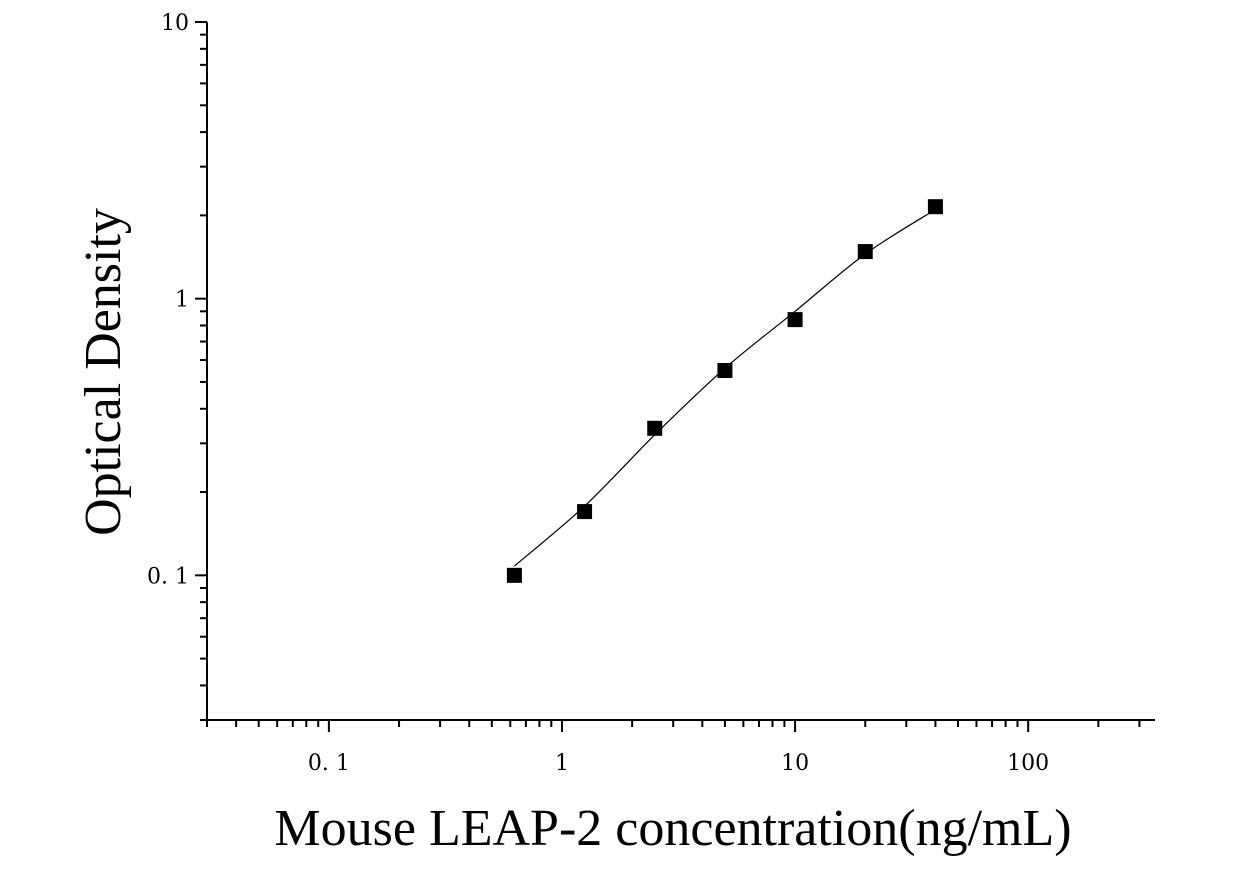  Describe the element at coordinates (329, 763) in the screenshot. I see `x-tick-label: 0. 1` at that location.